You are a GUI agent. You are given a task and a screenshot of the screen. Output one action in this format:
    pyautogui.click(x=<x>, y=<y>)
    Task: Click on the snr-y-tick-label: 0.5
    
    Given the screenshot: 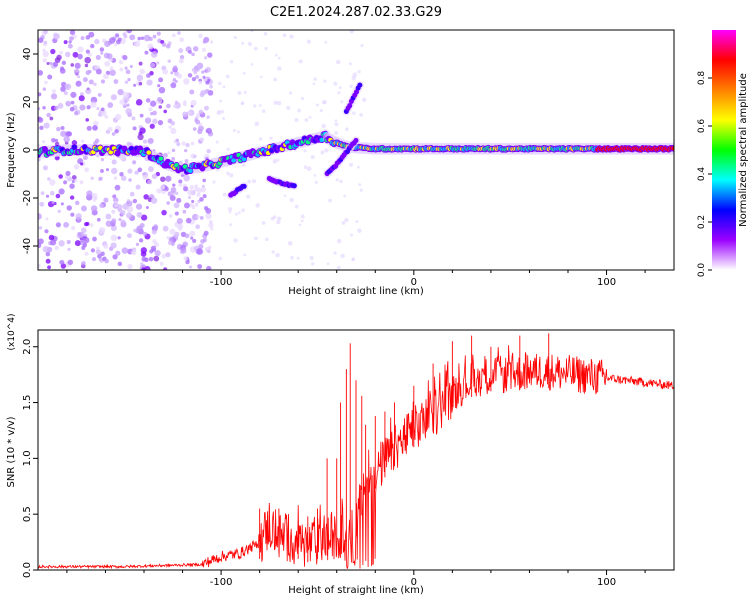 What is the action you would take?
    pyautogui.click(x=27, y=514)
    